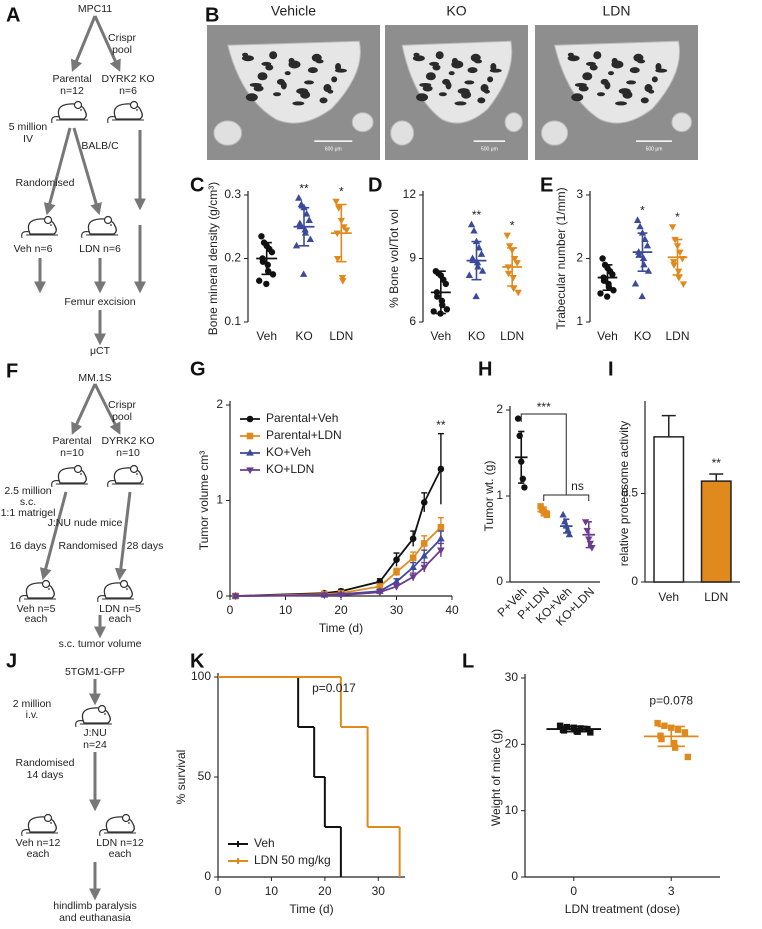 This screenshot has height=929, width=762. Describe the element at coordinates (207, 876) in the screenshot. I see `y-tick-label: 0` at that location.